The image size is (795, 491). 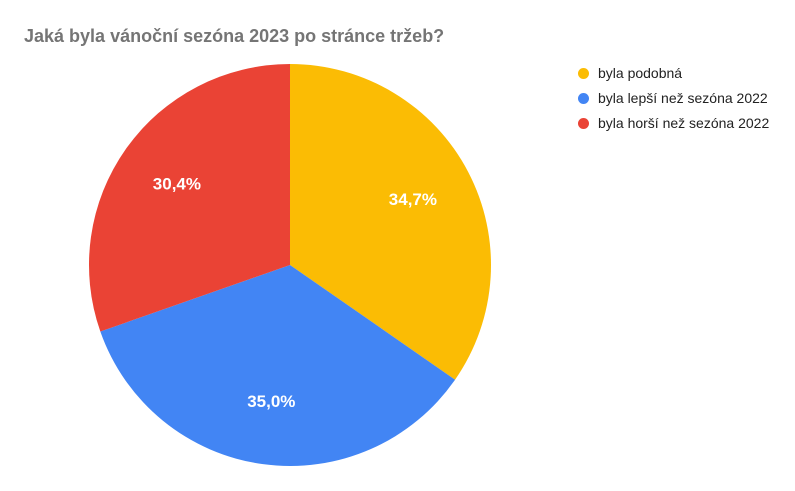 I want to click on slice-value-label: 34,7%, so click(x=413, y=199).